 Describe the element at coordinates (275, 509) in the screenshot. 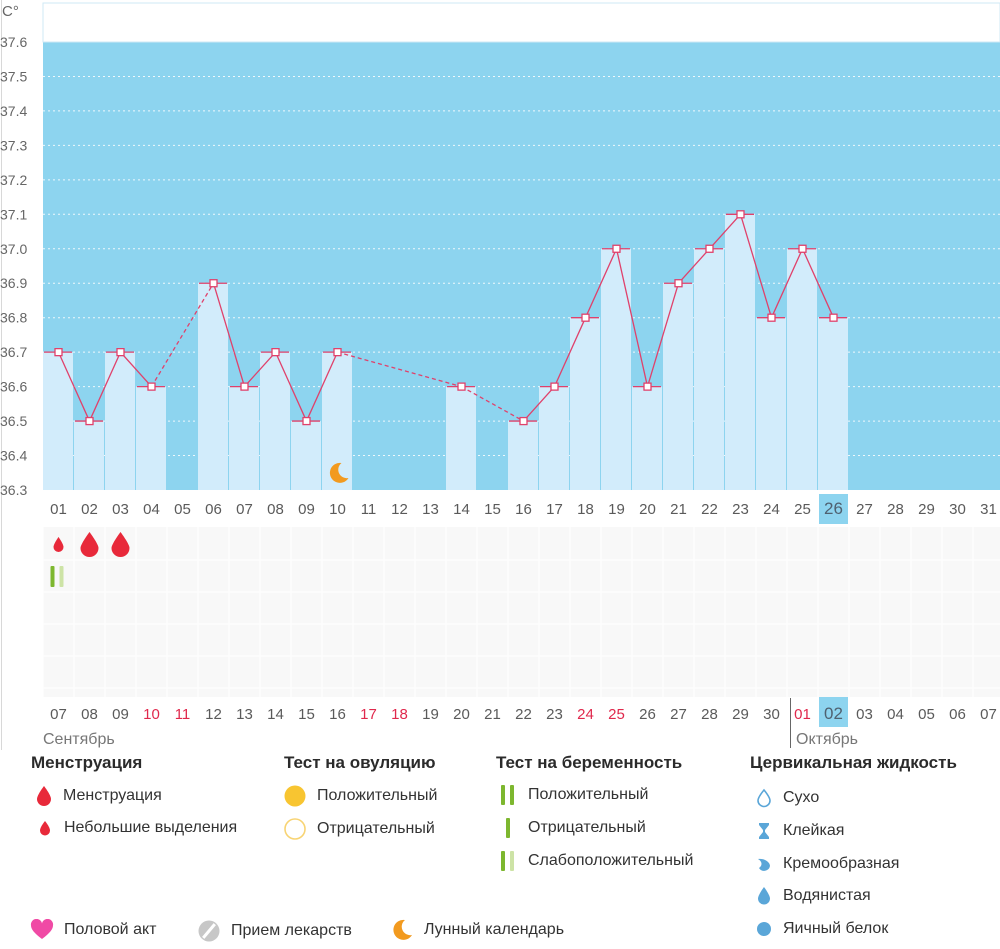

I see `x-tick-label: 08` at that location.